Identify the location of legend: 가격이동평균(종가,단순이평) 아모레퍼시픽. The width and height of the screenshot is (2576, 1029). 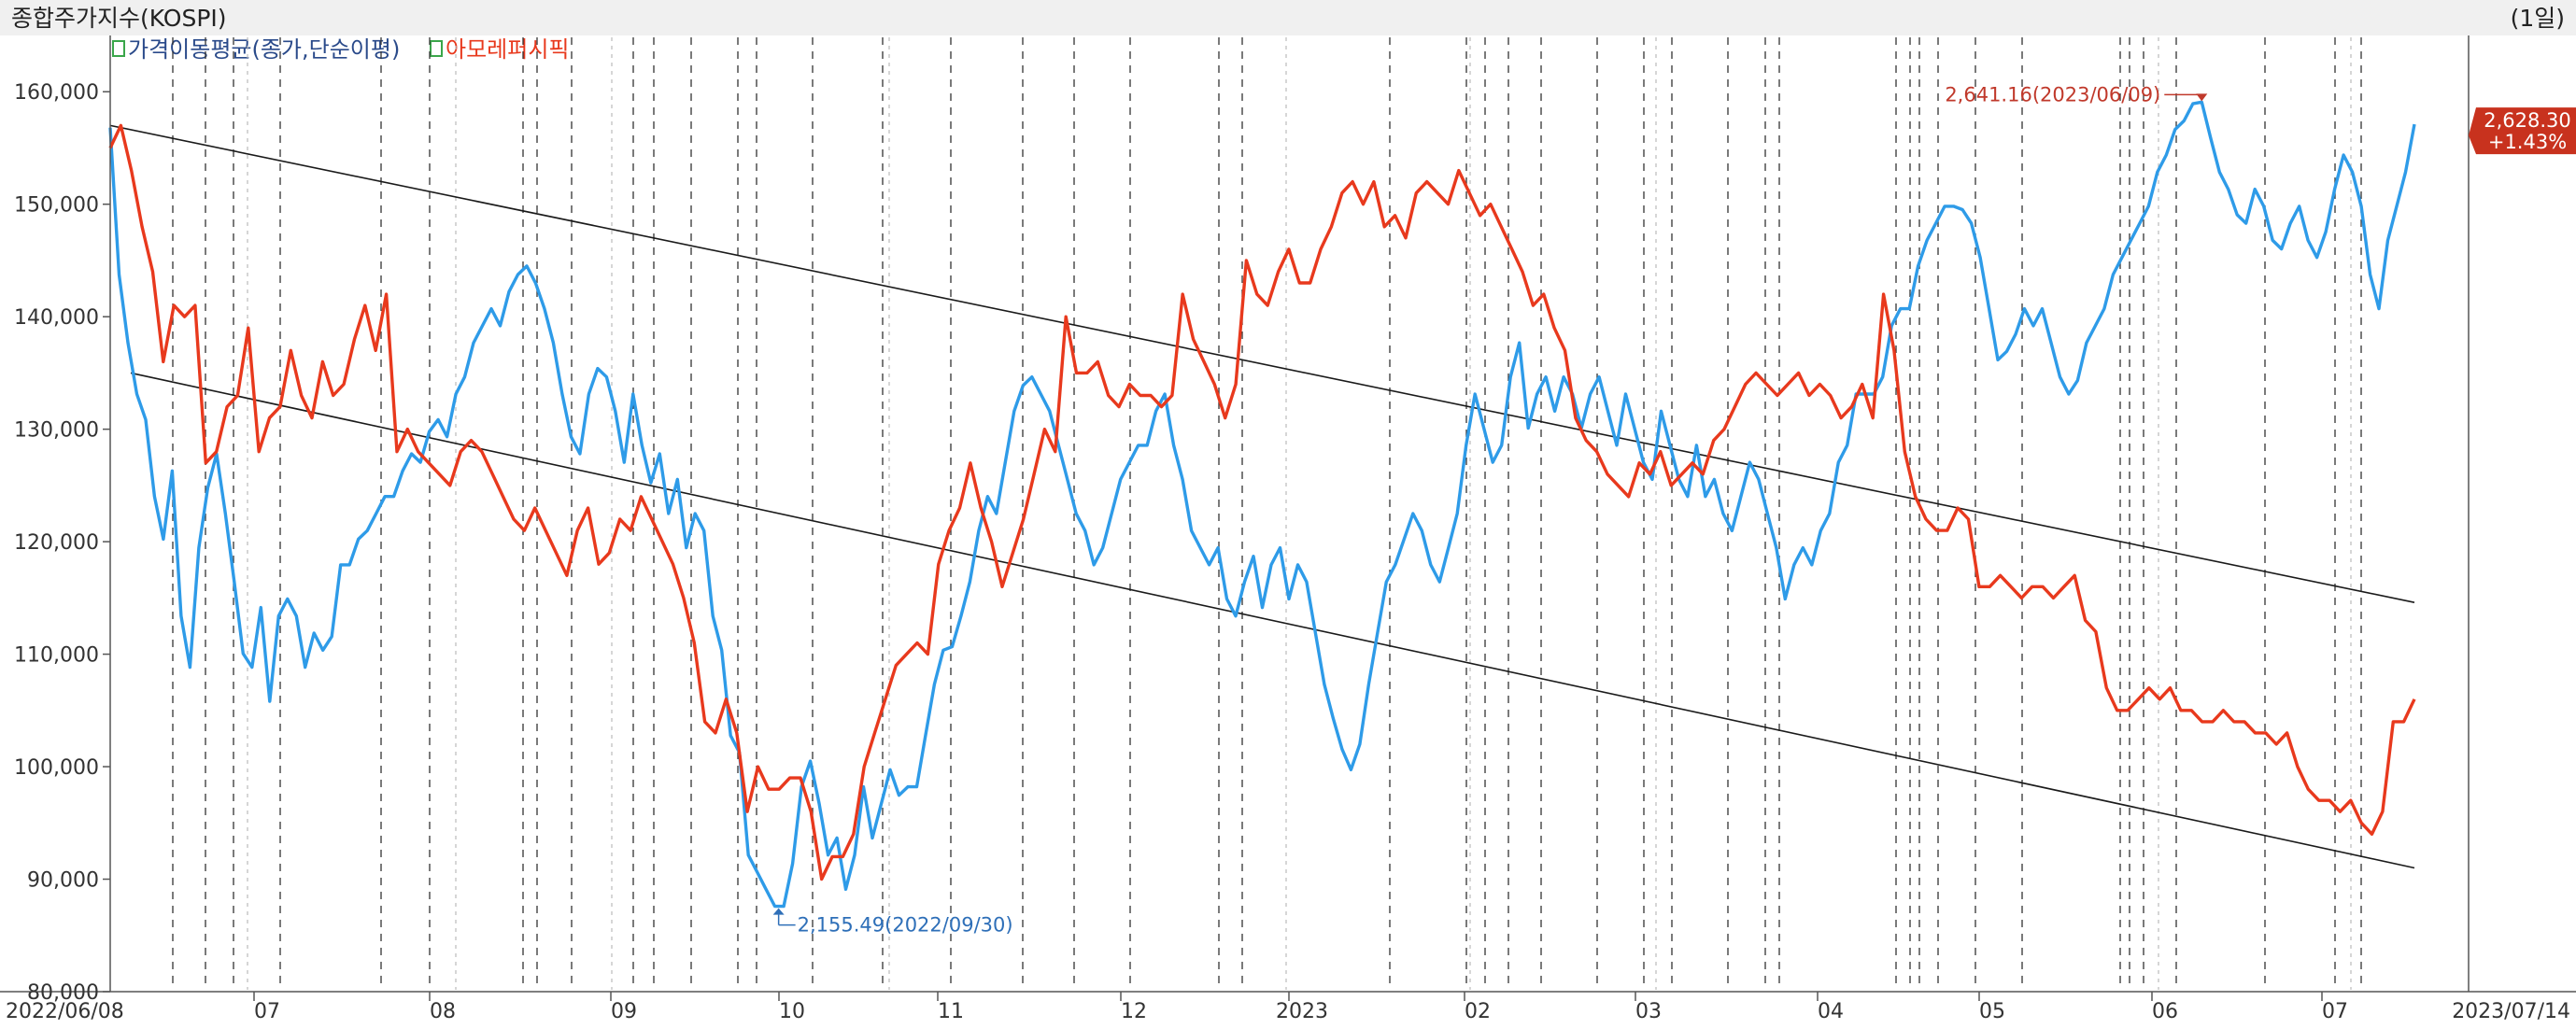
(340, 49).